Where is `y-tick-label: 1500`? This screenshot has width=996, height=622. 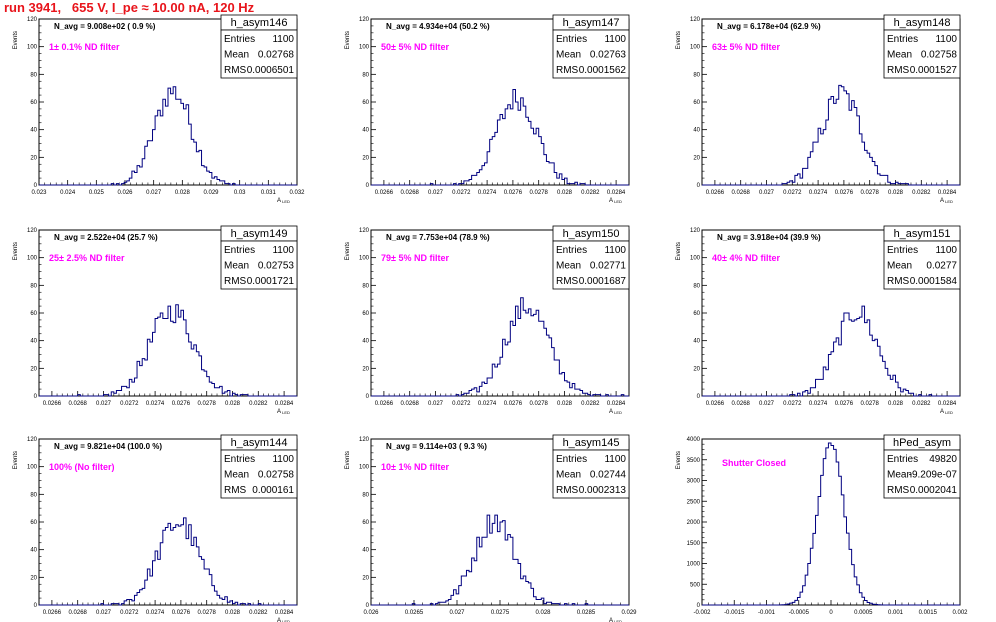
y-tick-label: 1500 is located at coordinates (694, 544).